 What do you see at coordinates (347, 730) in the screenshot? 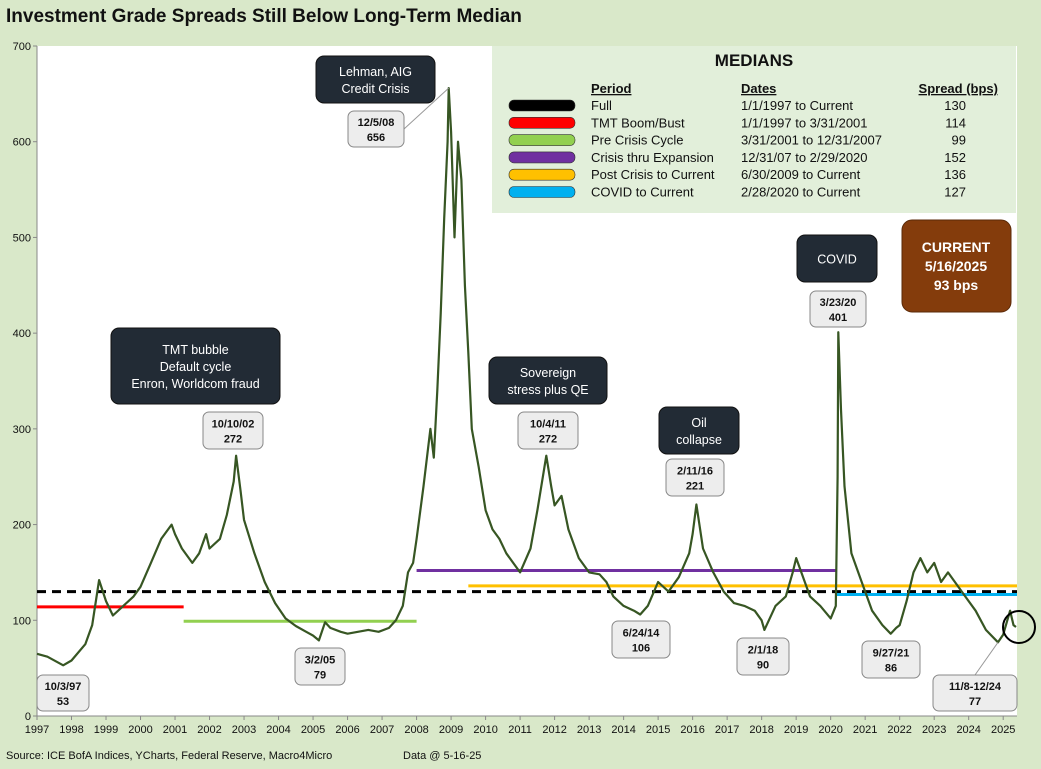
I see `x-tick-label: 2006` at bounding box center [347, 730].